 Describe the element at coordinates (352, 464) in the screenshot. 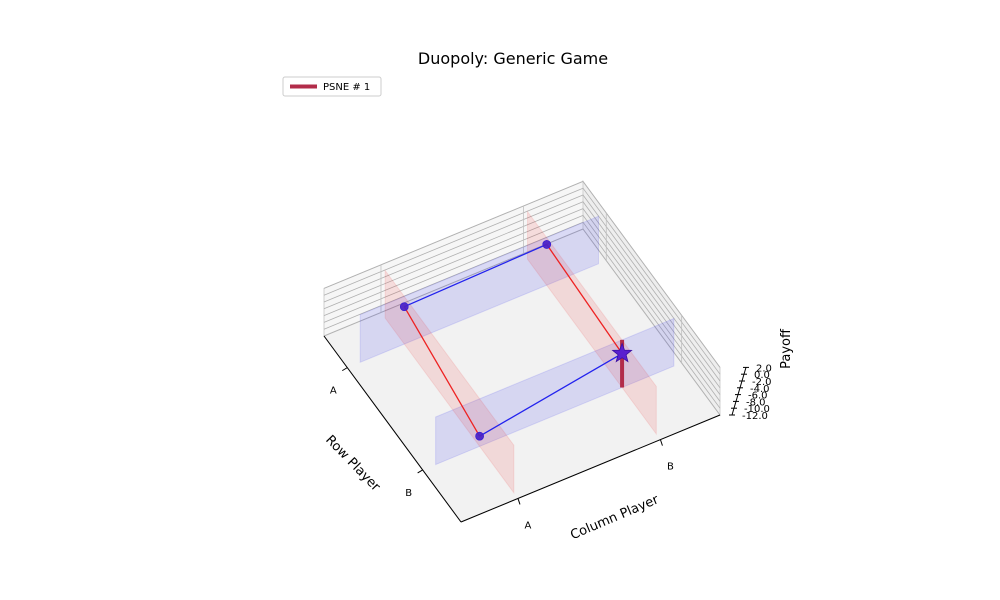

I see `row-axis-label: Row Player` at that location.